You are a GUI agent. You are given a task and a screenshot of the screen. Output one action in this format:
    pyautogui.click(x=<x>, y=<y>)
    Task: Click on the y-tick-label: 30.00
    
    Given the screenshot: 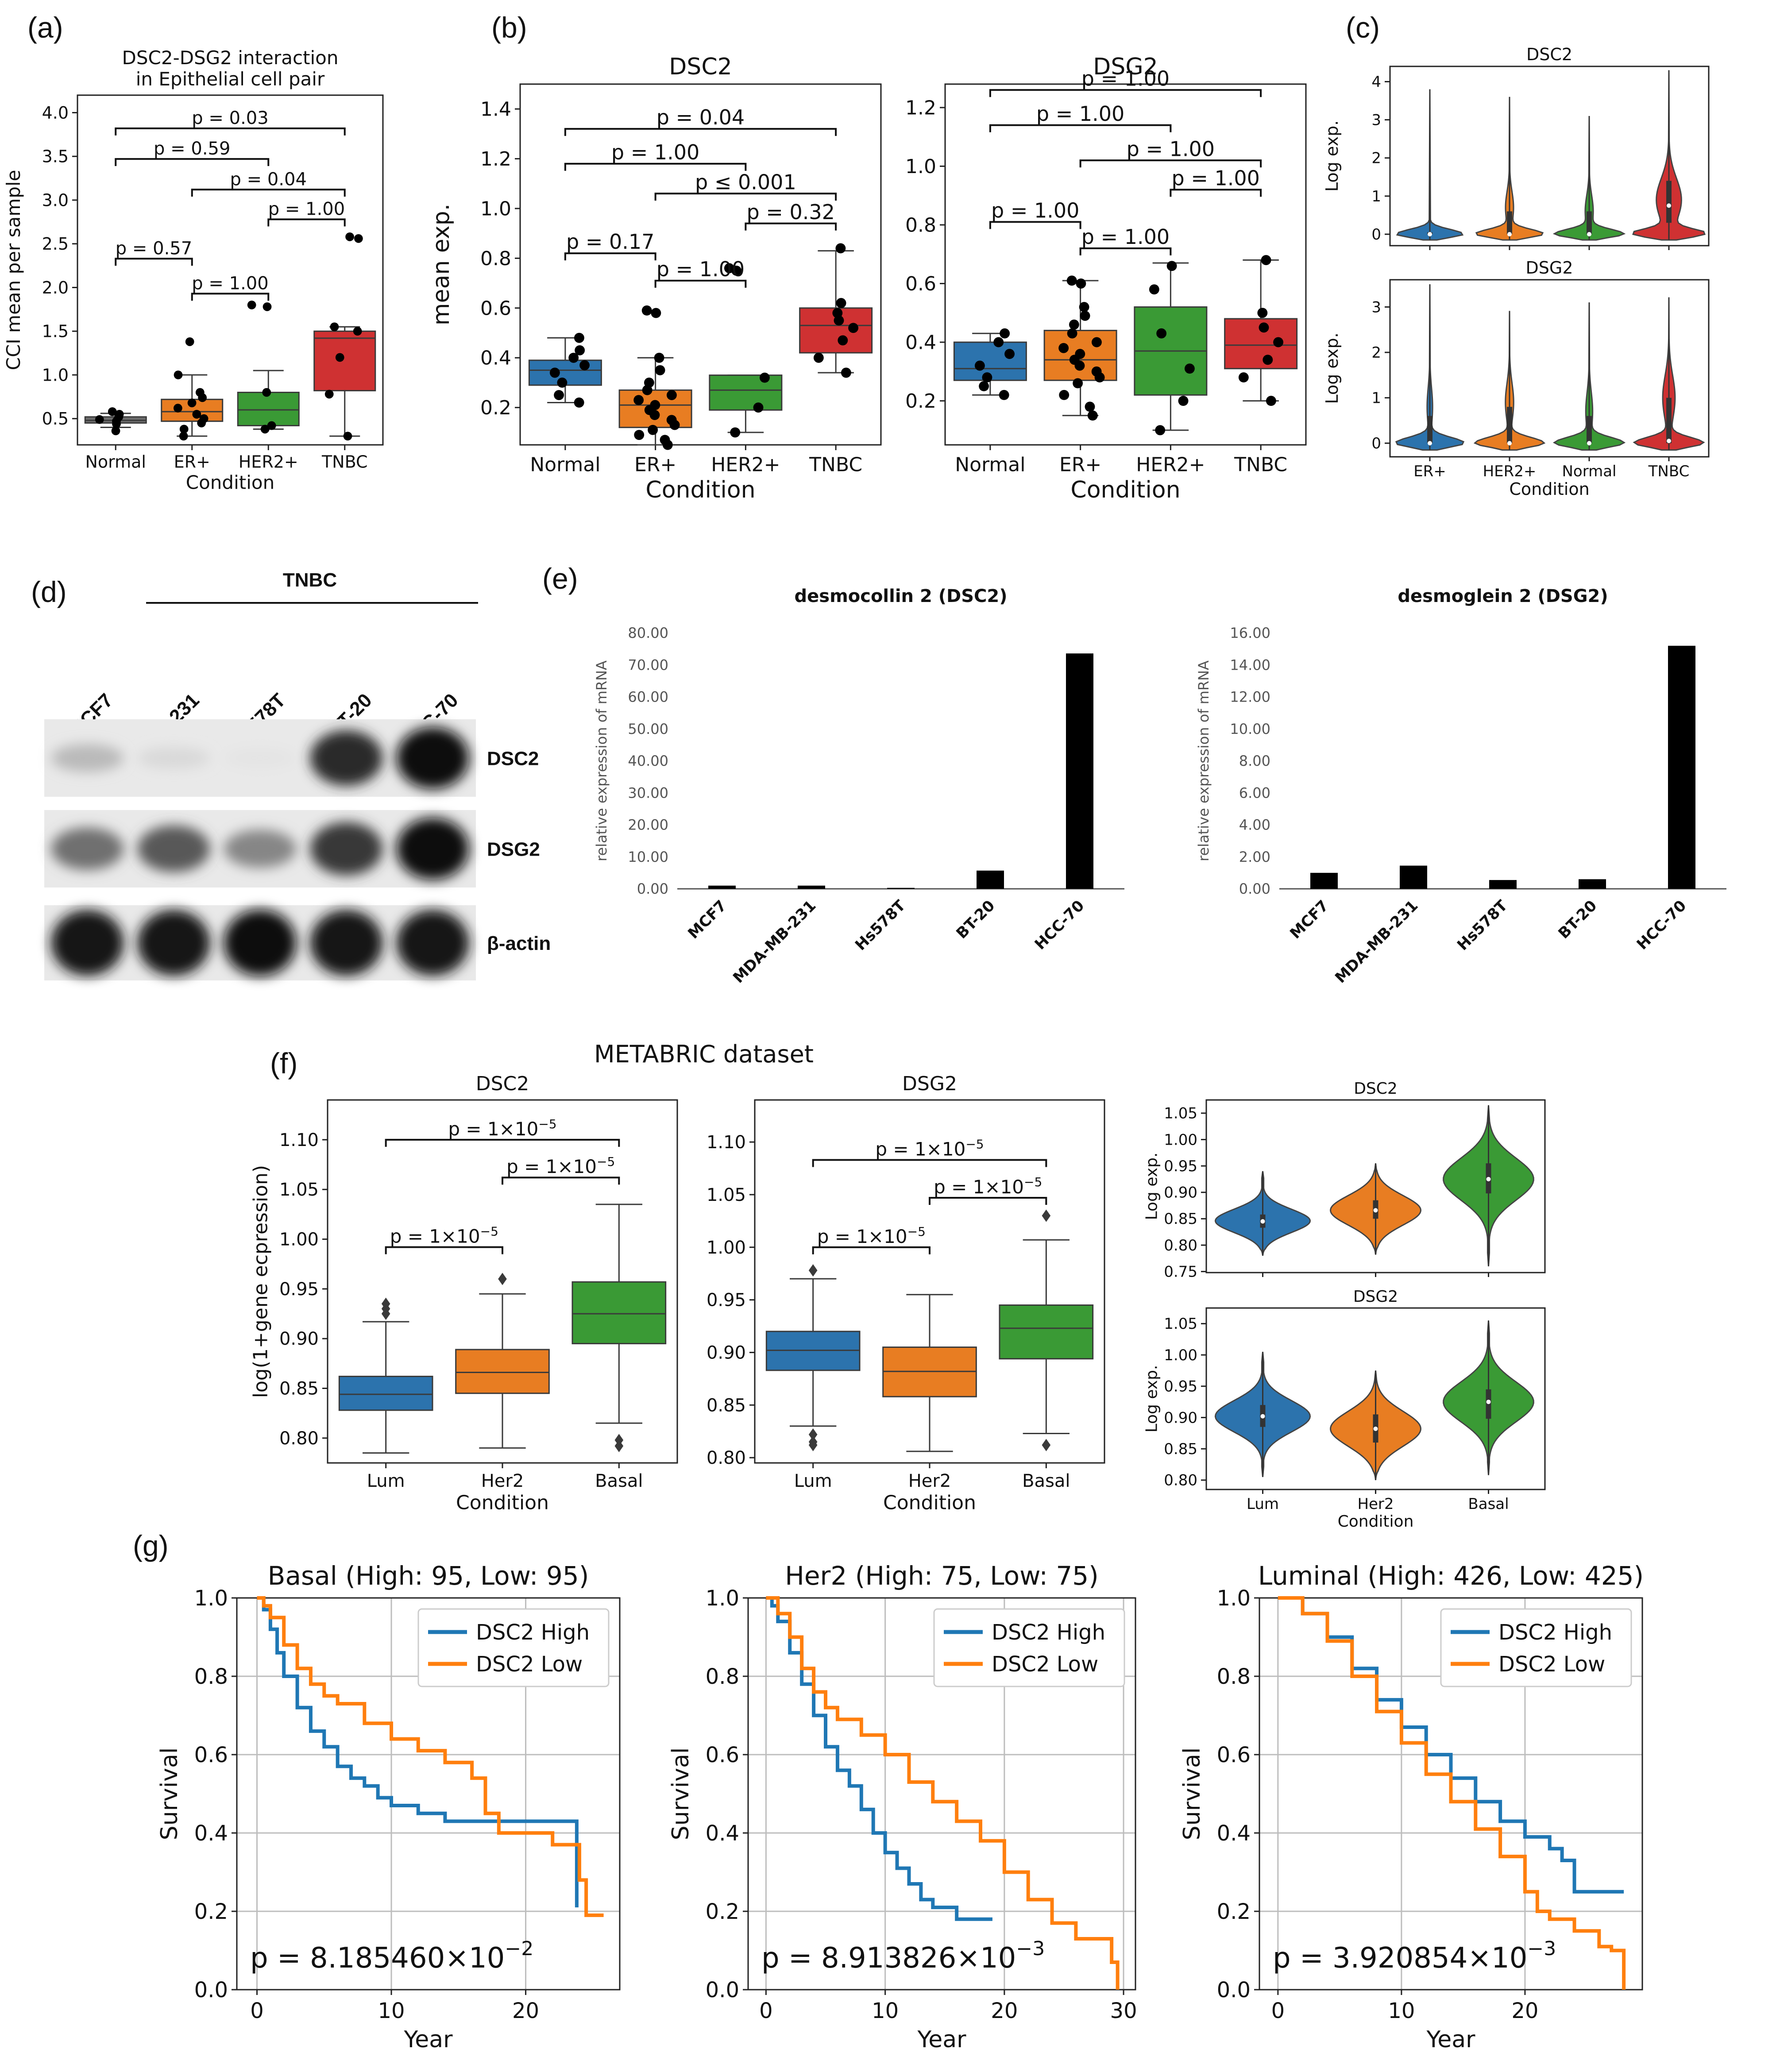 What is the action you would take?
    pyautogui.click(x=648, y=792)
    